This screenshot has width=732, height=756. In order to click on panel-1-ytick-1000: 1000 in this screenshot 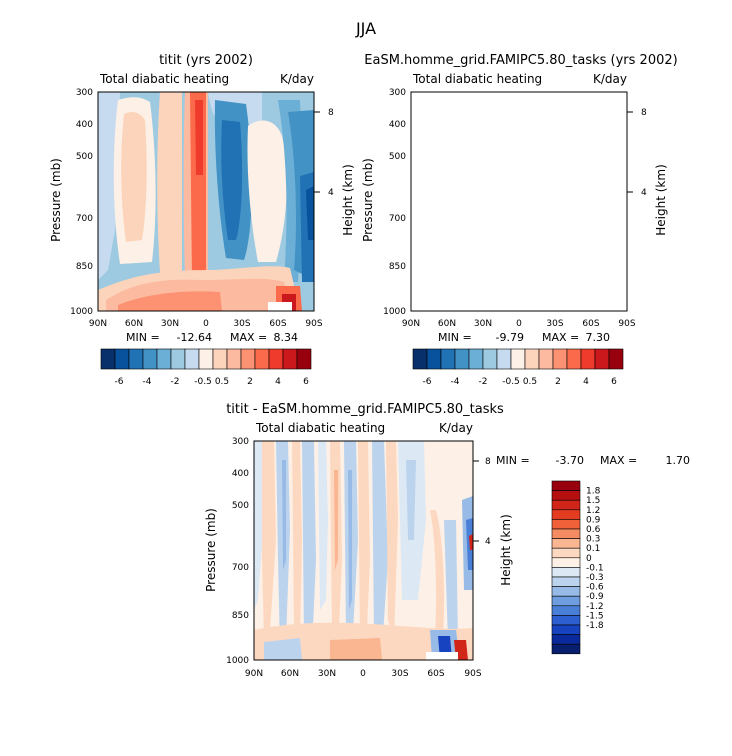, I will do `click(81, 312)`.